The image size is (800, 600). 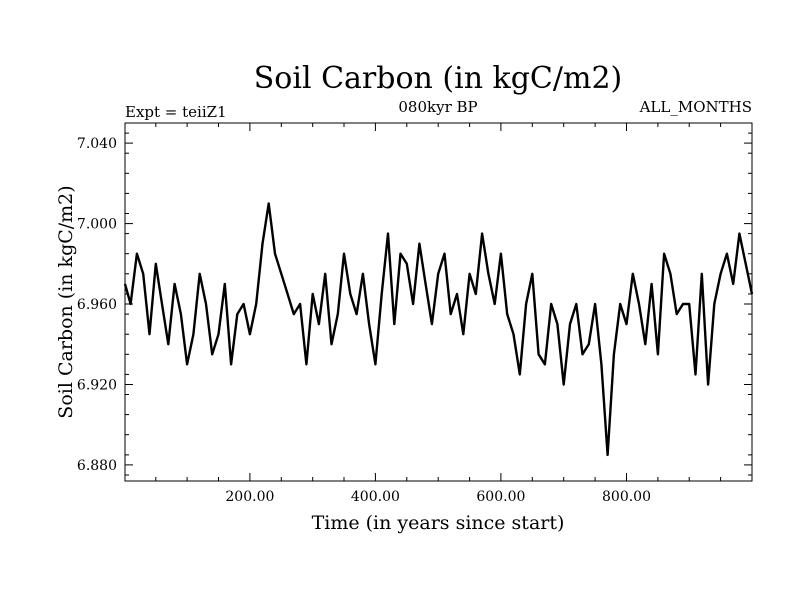 I want to click on y-tick-label: 6.920, so click(x=97, y=386).